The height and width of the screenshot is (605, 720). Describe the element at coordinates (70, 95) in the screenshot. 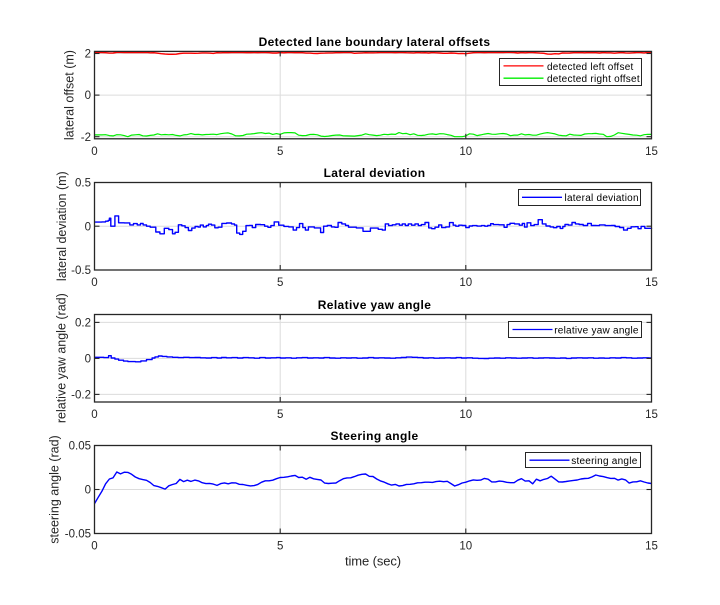

I see `svg-text: lateral offset (m)` at that location.